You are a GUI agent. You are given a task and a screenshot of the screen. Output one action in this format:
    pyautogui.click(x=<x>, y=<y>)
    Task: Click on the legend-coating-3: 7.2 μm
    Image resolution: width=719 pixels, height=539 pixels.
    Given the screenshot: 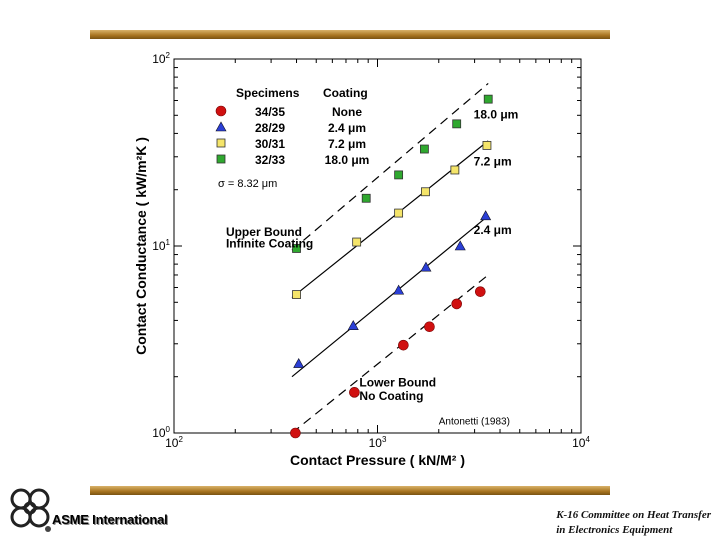 What is the action you would take?
    pyautogui.click(x=347, y=144)
    